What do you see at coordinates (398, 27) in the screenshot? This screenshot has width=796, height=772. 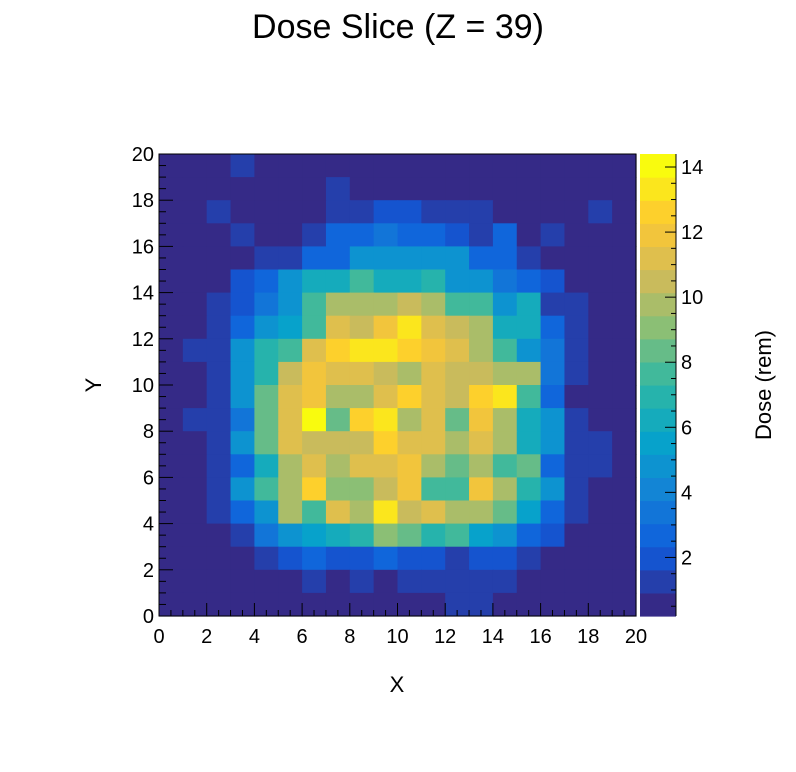 I see `chart-title: Dose Slice (Z = 39)` at bounding box center [398, 27].